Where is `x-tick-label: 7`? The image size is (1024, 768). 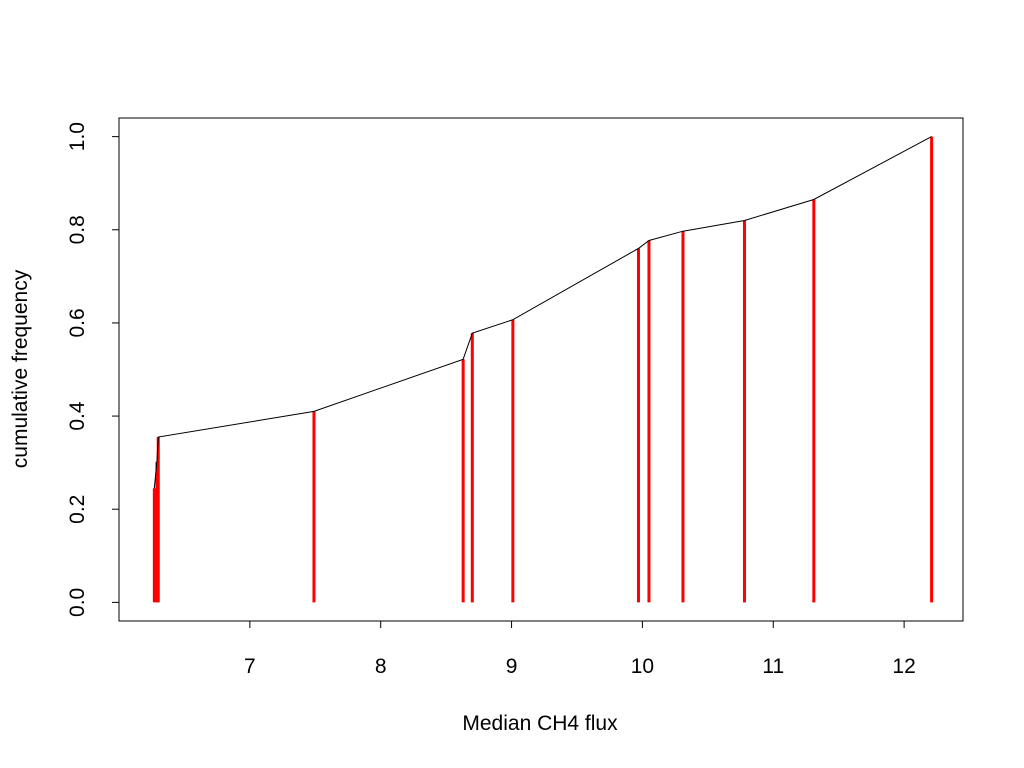
x-tick-label: 7 is located at coordinates (250, 666).